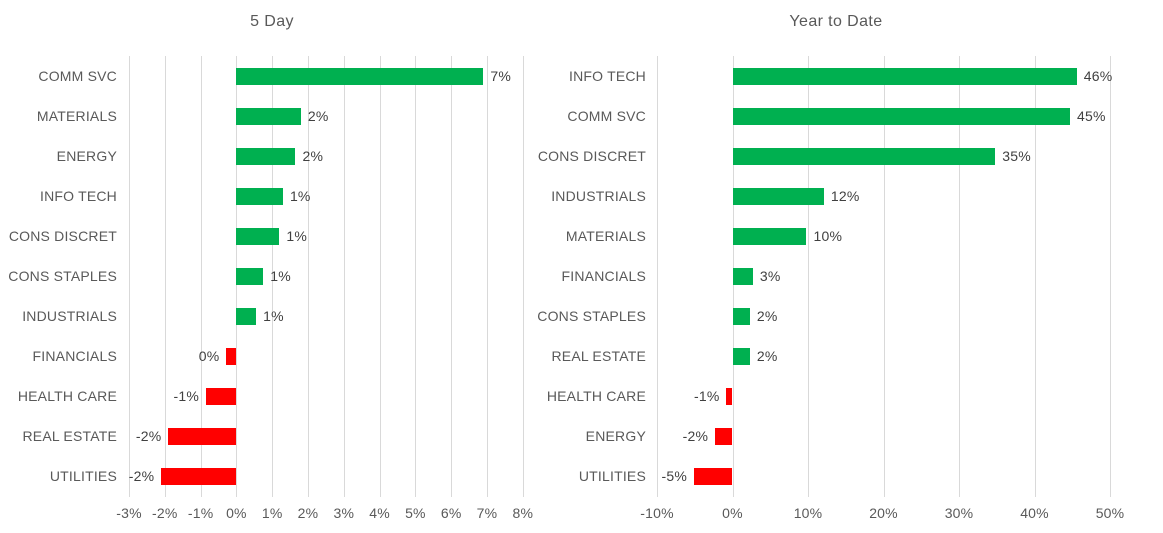 The width and height of the screenshot is (1163, 533). What do you see at coordinates (1110, 513) in the screenshot?
I see `axis-tick-label: 50%` at bounding box center [1110, 513].